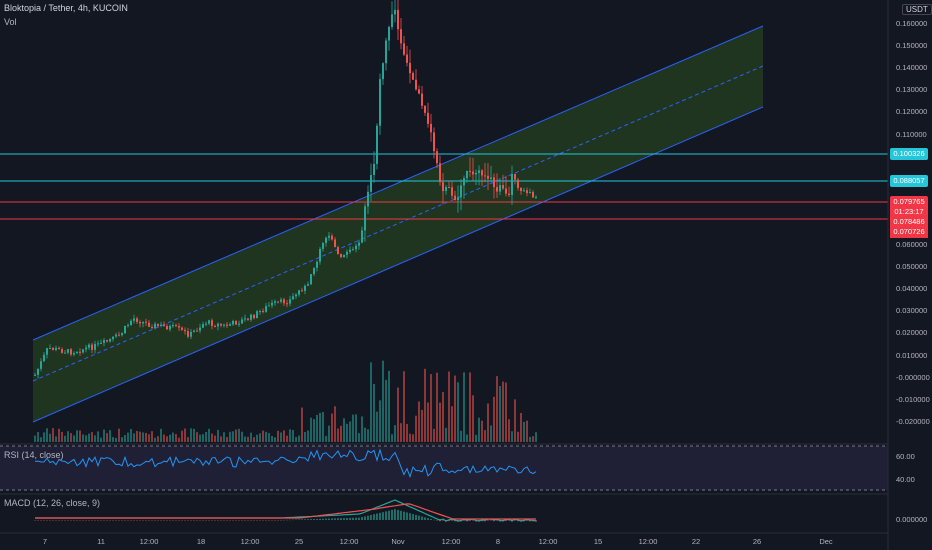  I want to click on time-axis-label: 22, so click(696, 541).